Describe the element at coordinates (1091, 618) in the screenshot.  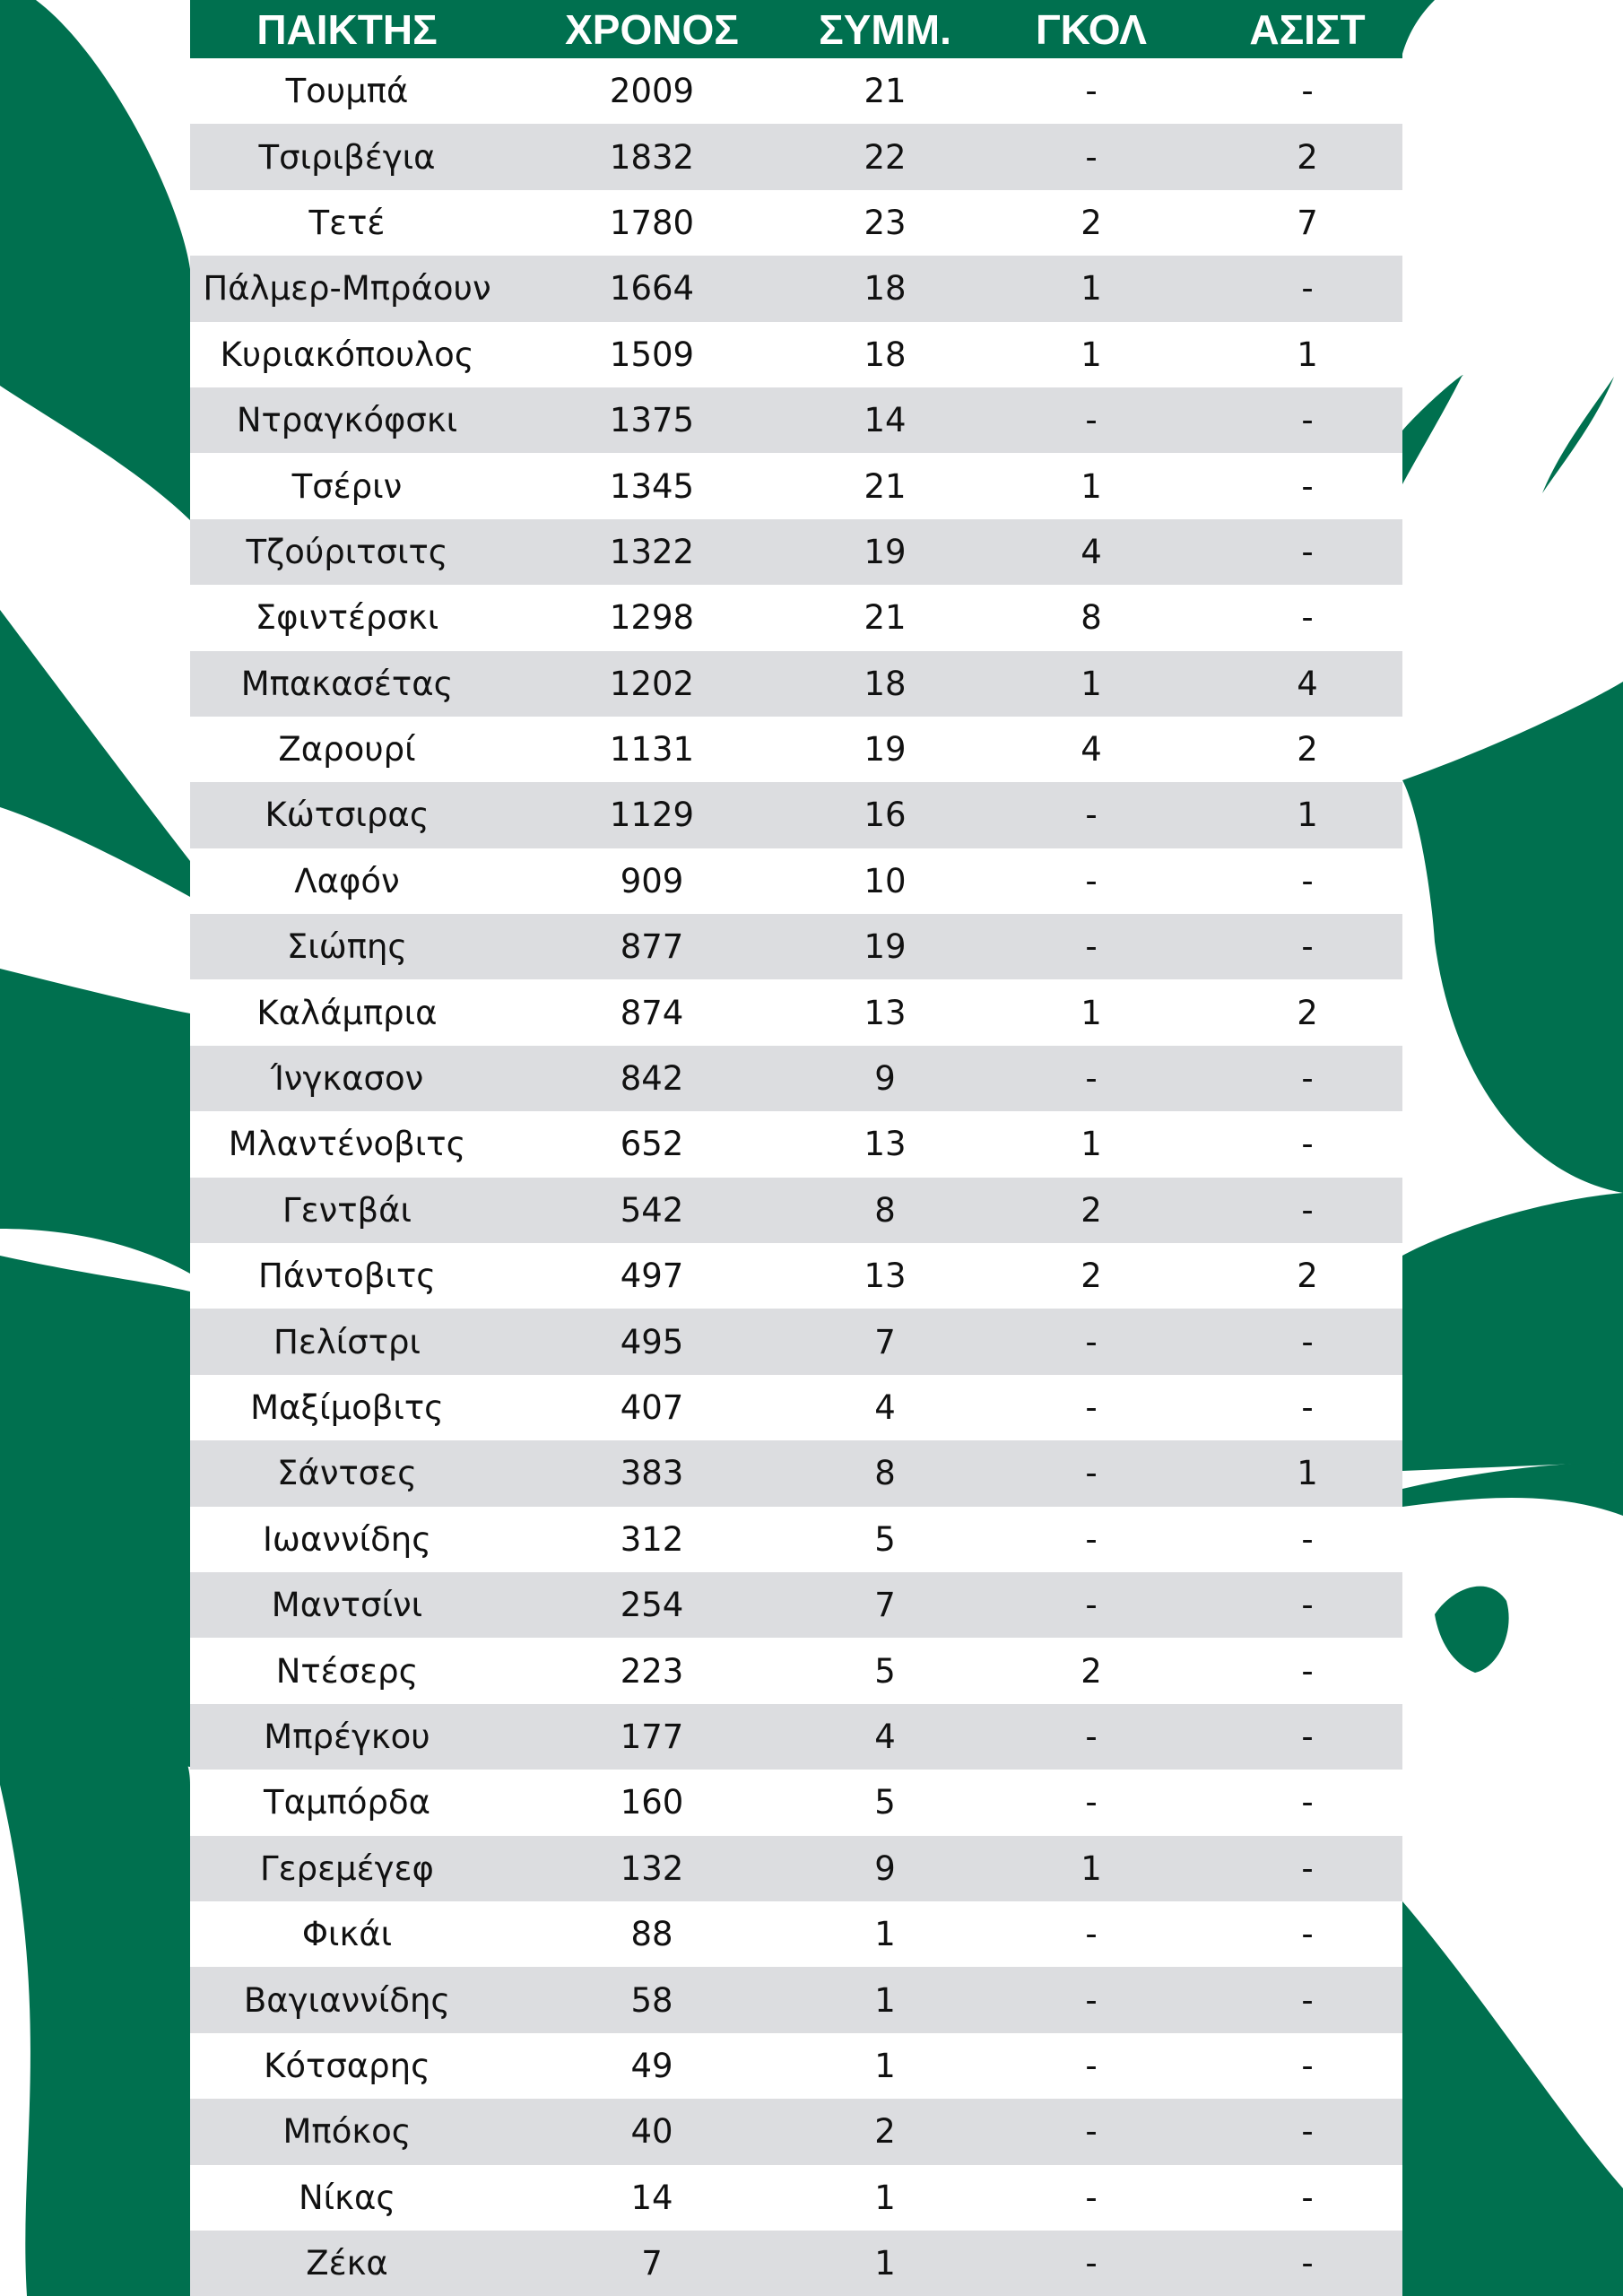
I see `goals-cell: 8` at that location.